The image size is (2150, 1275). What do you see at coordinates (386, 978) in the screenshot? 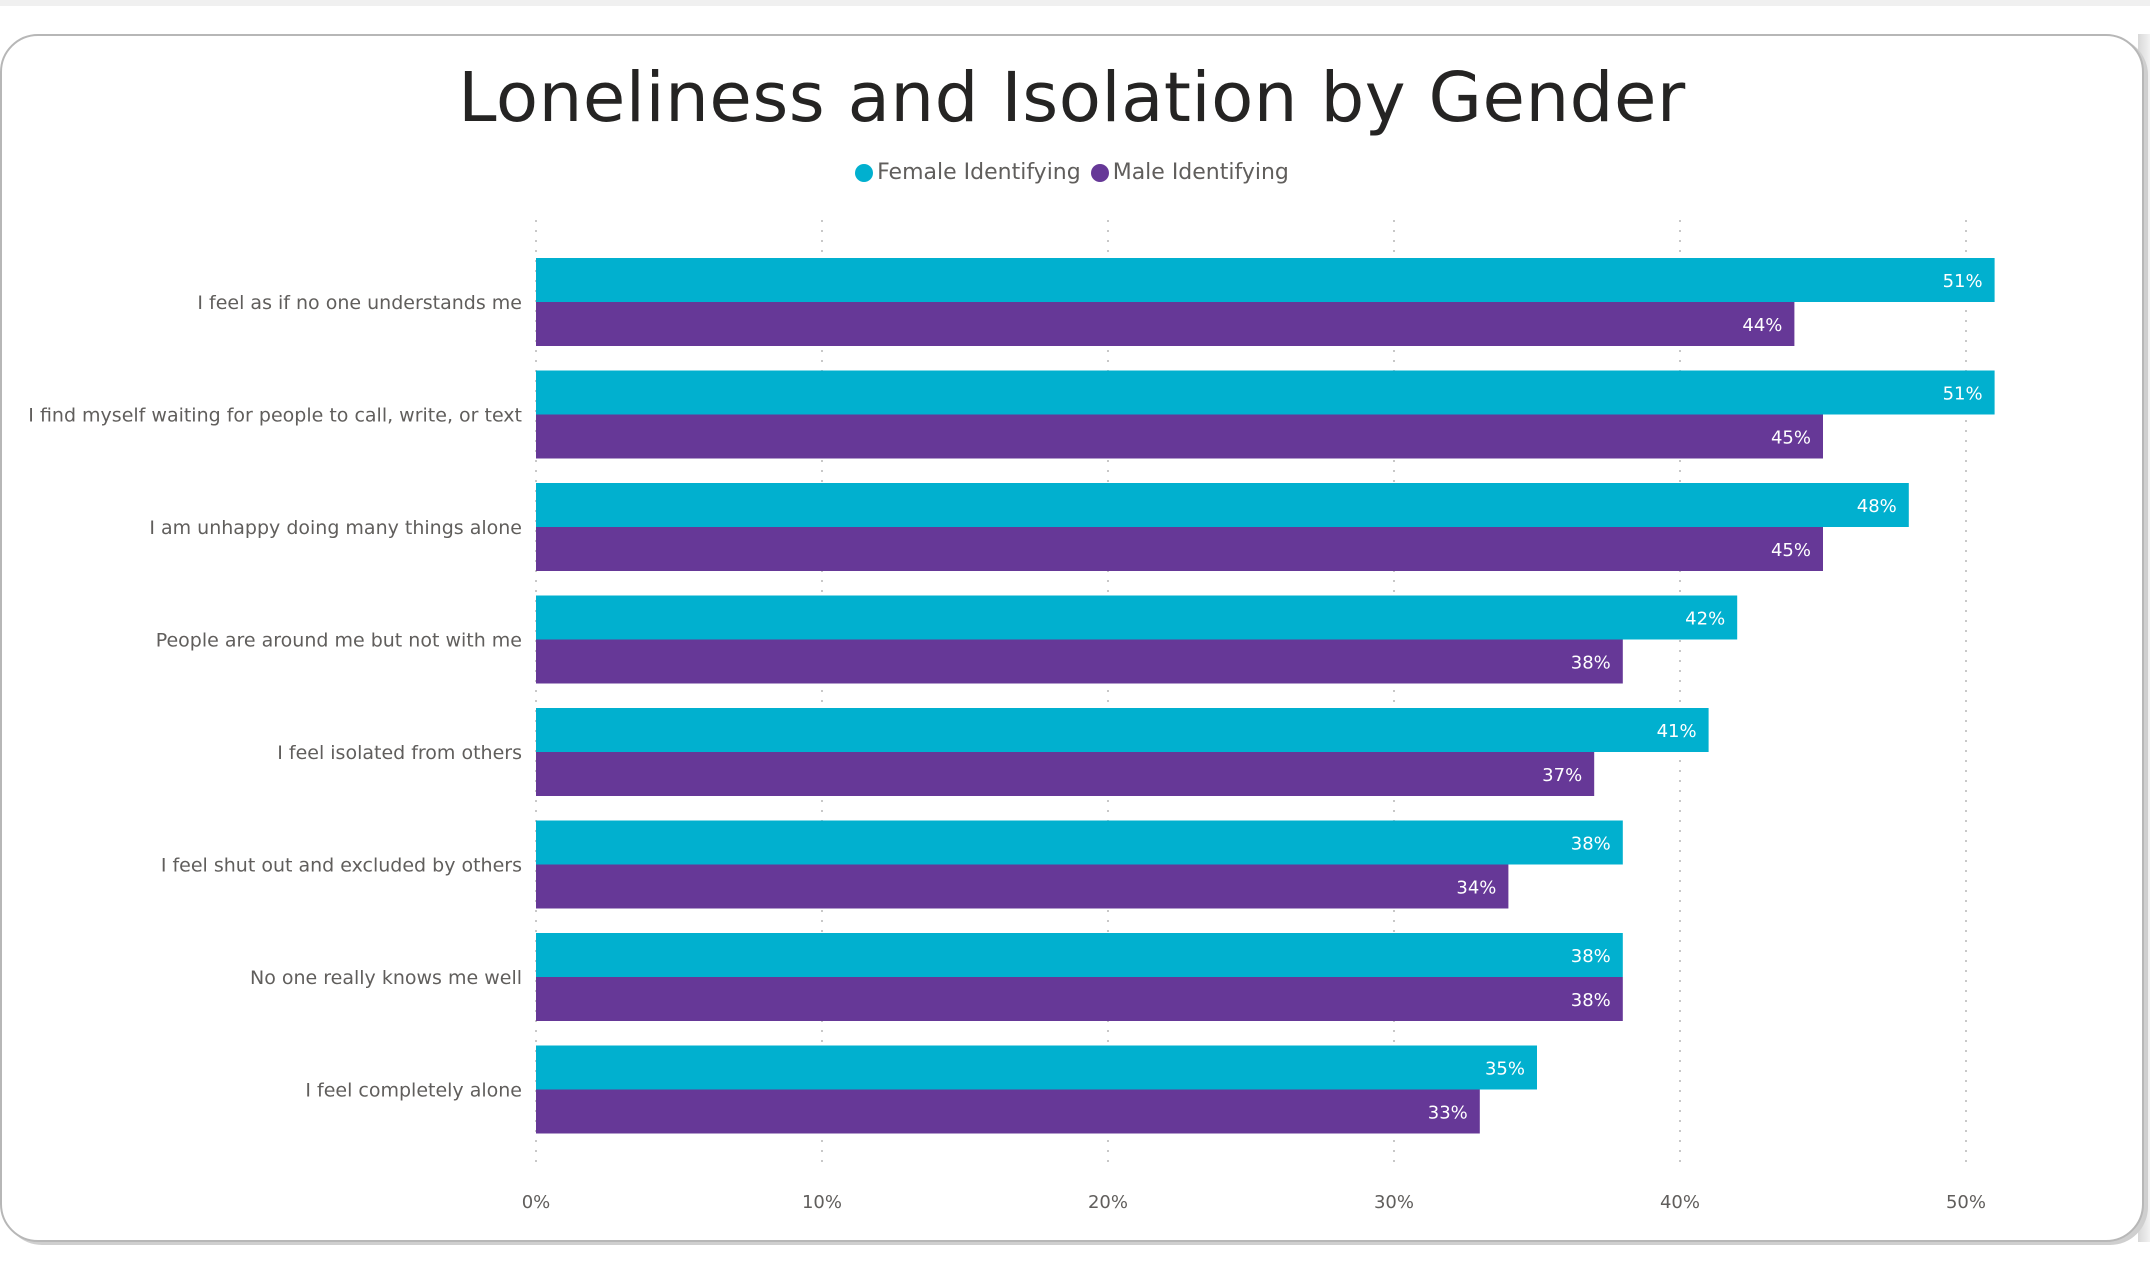
I see `category-label: No one really knows me well` at bounding box center [386, 978].